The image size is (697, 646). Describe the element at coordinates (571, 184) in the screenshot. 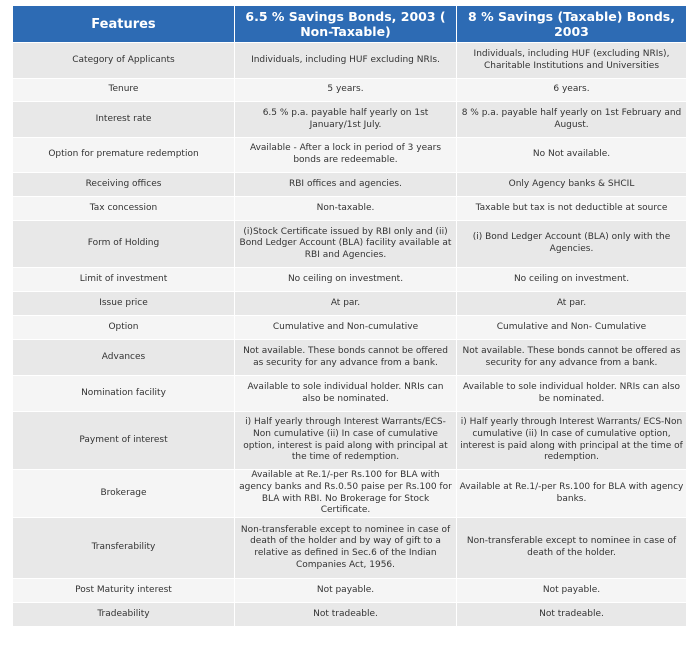

I see `bond-8-cell: Only Agency banks & SHCIL` at that location.